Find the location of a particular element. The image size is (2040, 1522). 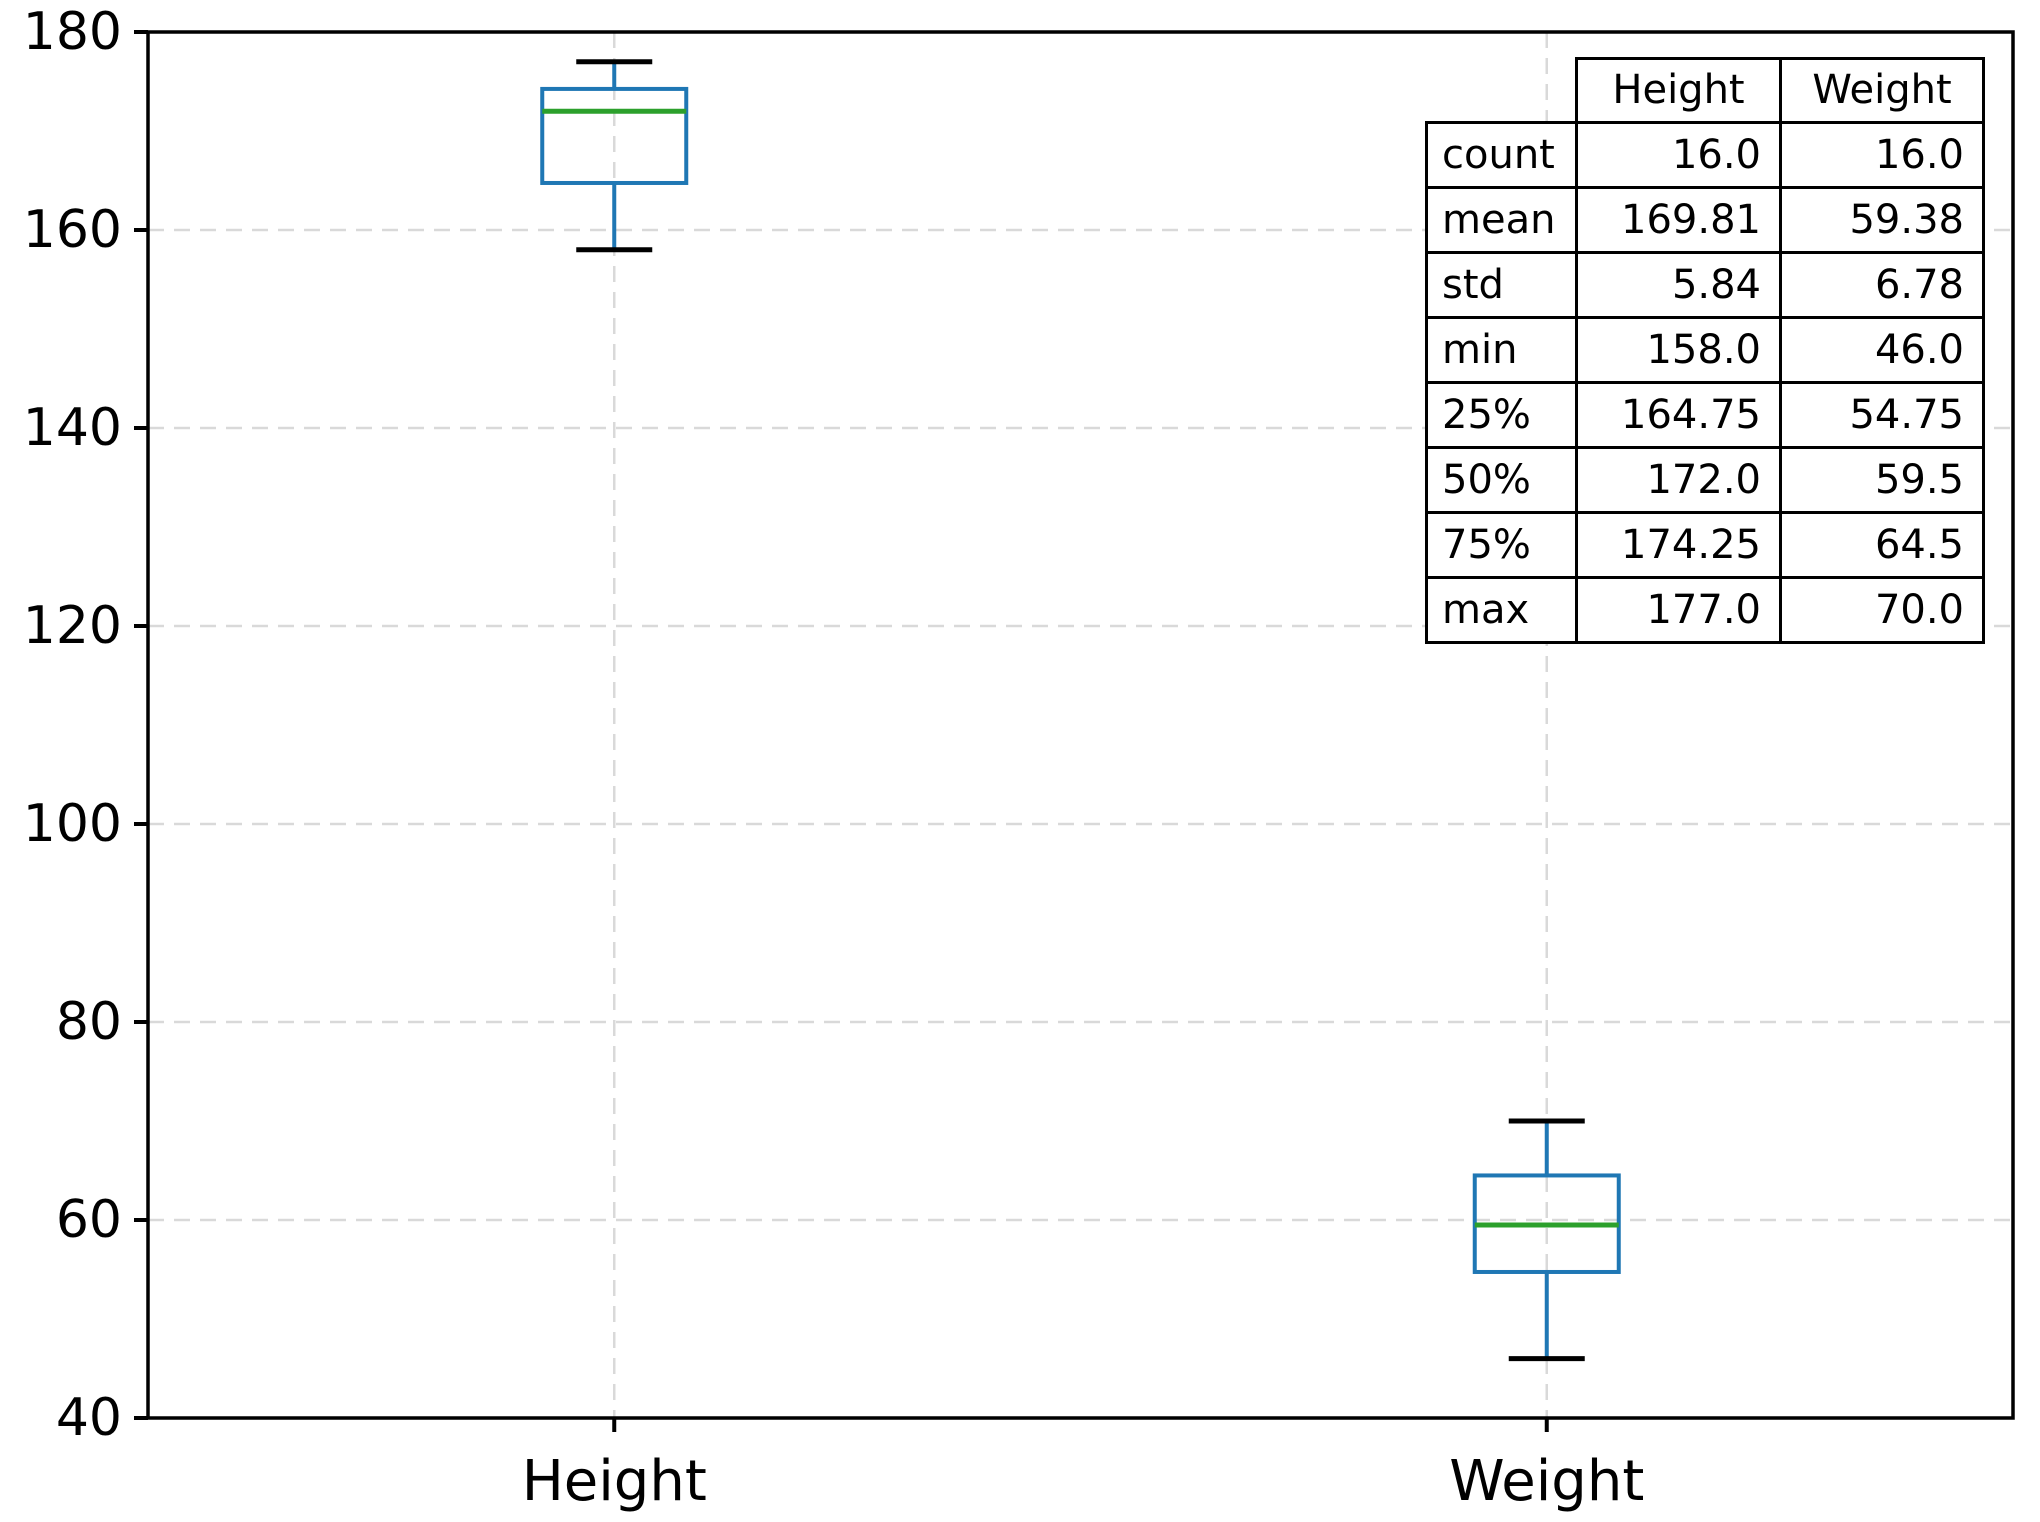

table-row: count 16.0 16.0 is located at coordinates (1705, 154).